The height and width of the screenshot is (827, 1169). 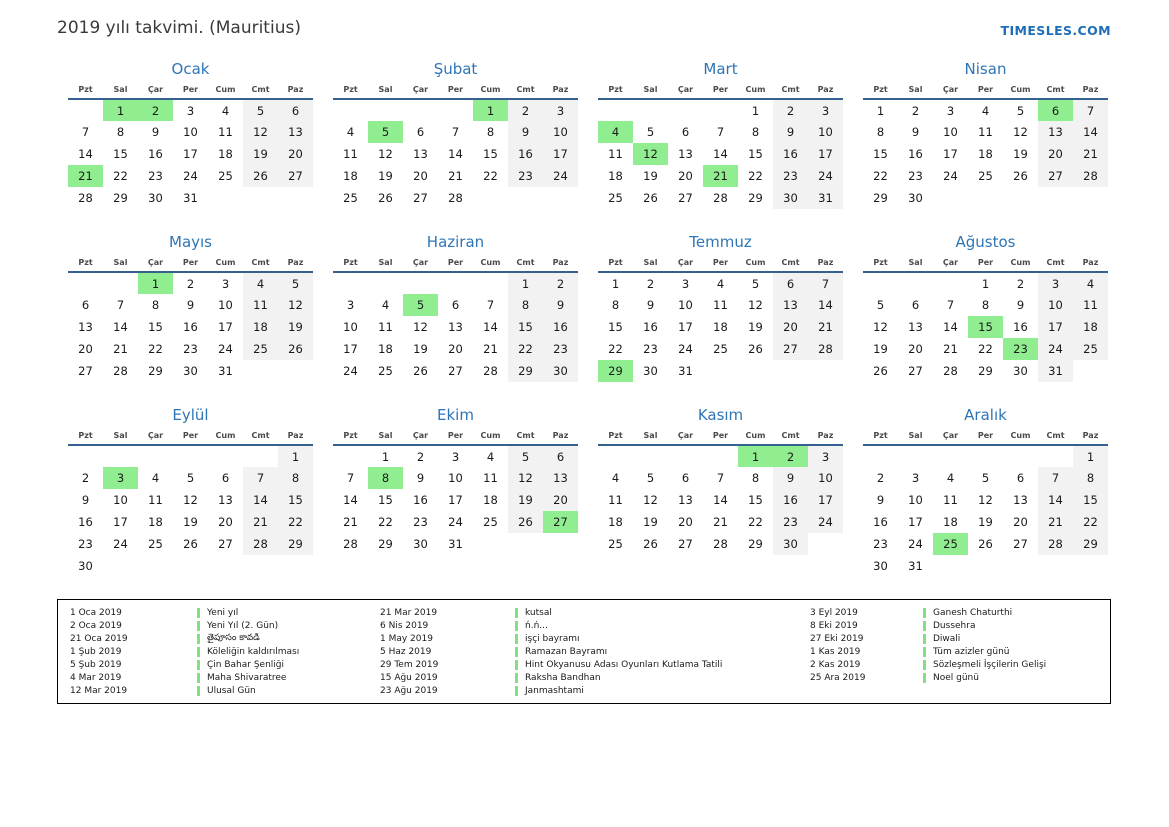 I want to click on holiday-day: 5, so click(x=385, y=132).